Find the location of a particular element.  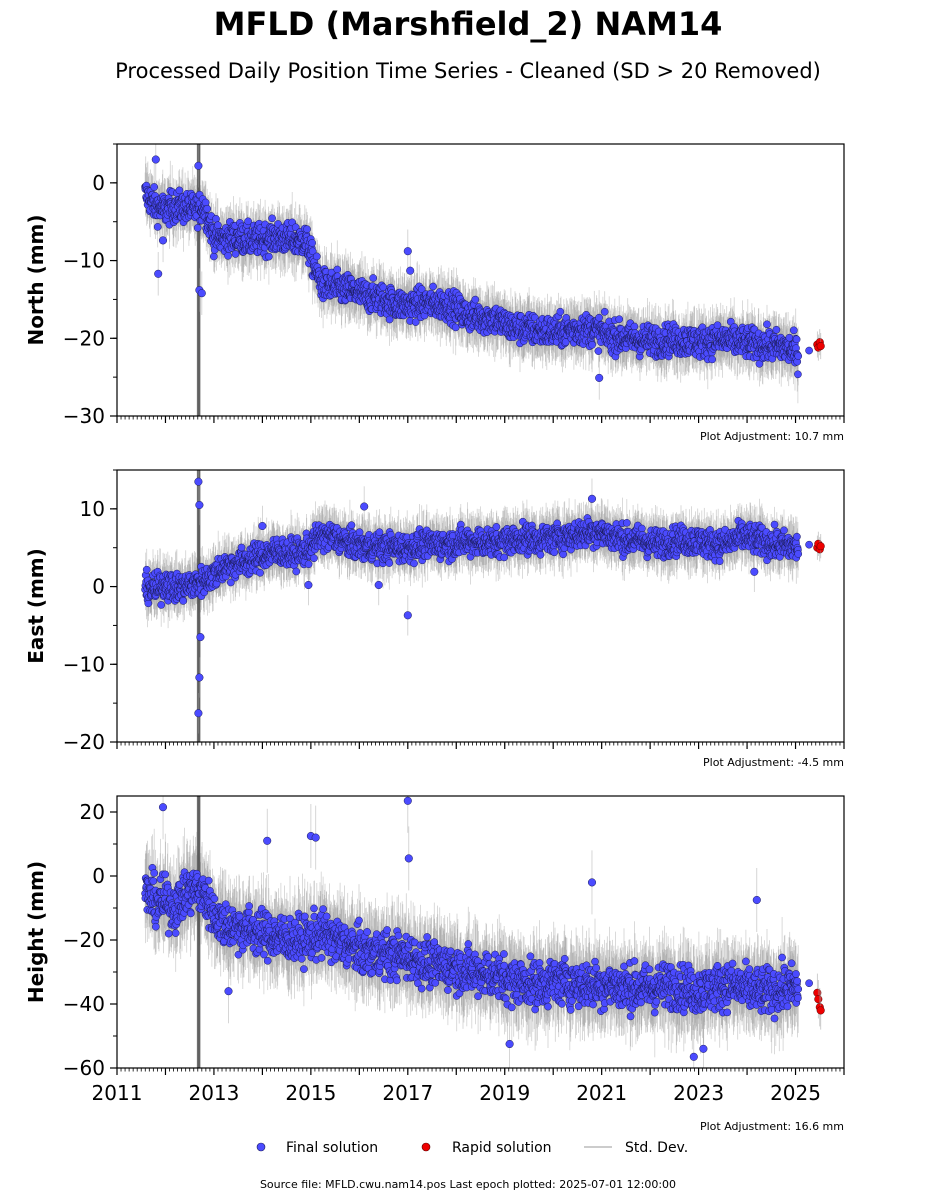

rapid-solution-points is located at coordinates (819, 345).